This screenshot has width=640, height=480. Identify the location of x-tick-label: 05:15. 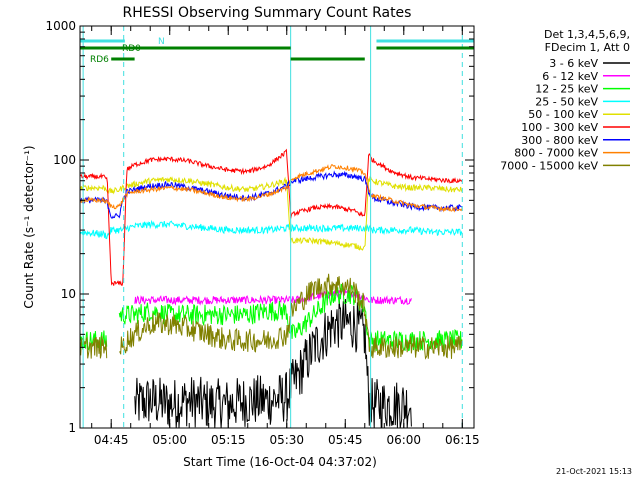
(228, 440).